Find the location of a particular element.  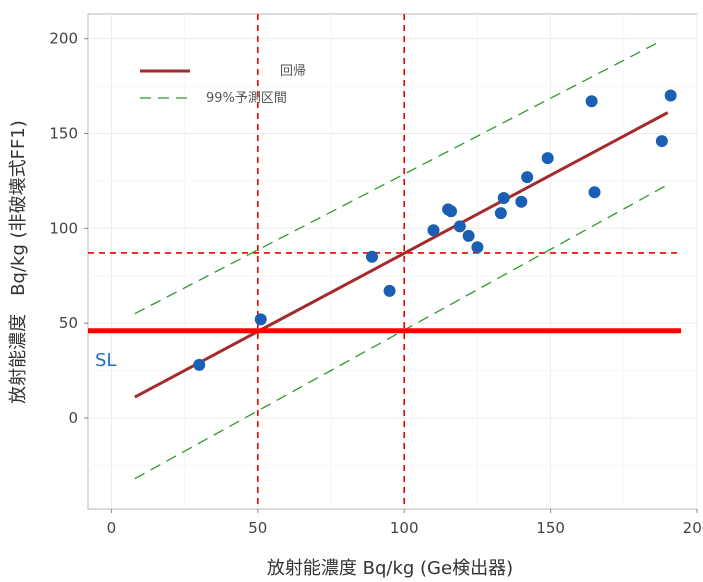

legend-label-prediction-interval: 99%予測区間 is located at coordinates (246, 98).